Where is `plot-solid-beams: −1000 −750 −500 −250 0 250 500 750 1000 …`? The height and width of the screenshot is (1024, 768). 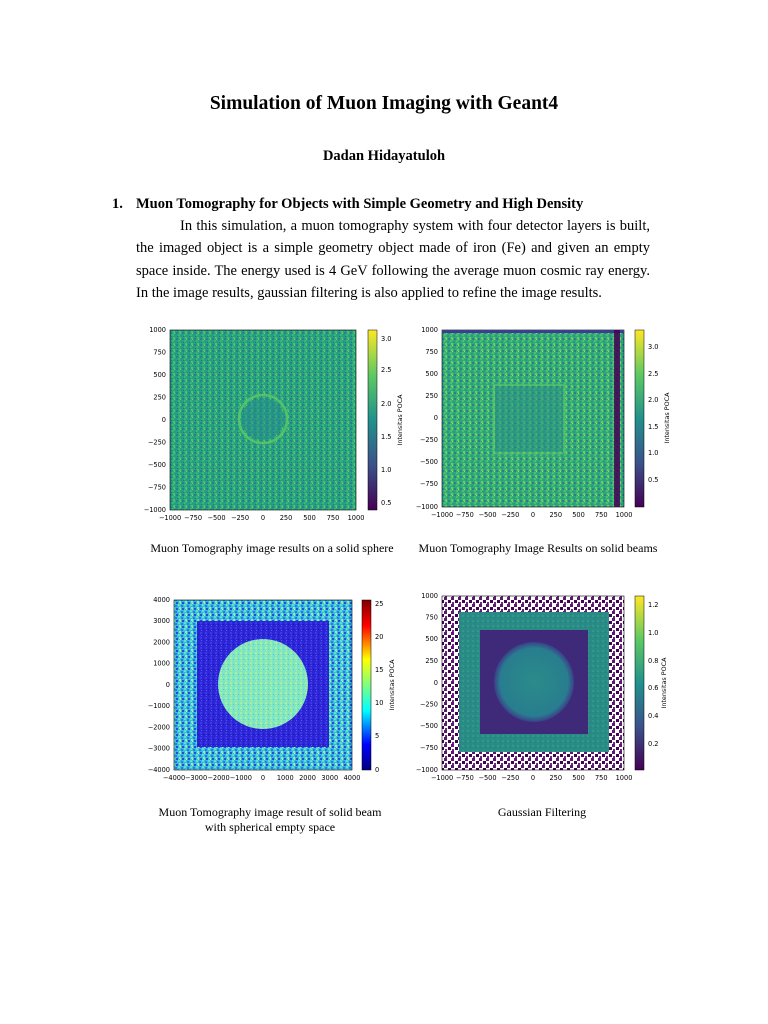 plot-solid-beams: −1000 −750 −500 −250 0 250 500 750 1000 … is located at coordinates (543, 422).